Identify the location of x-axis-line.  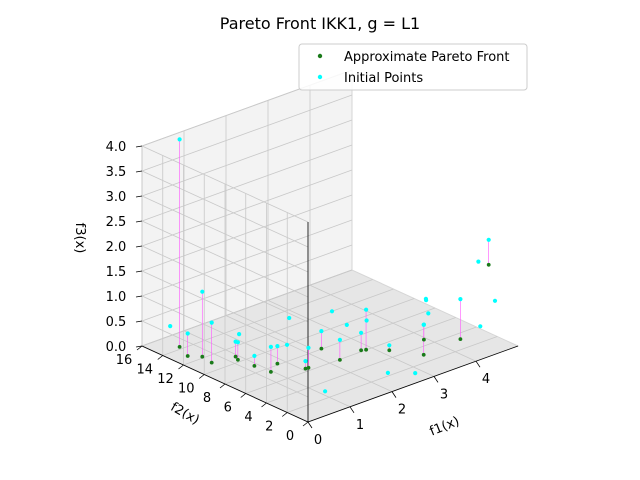
(413, 384).